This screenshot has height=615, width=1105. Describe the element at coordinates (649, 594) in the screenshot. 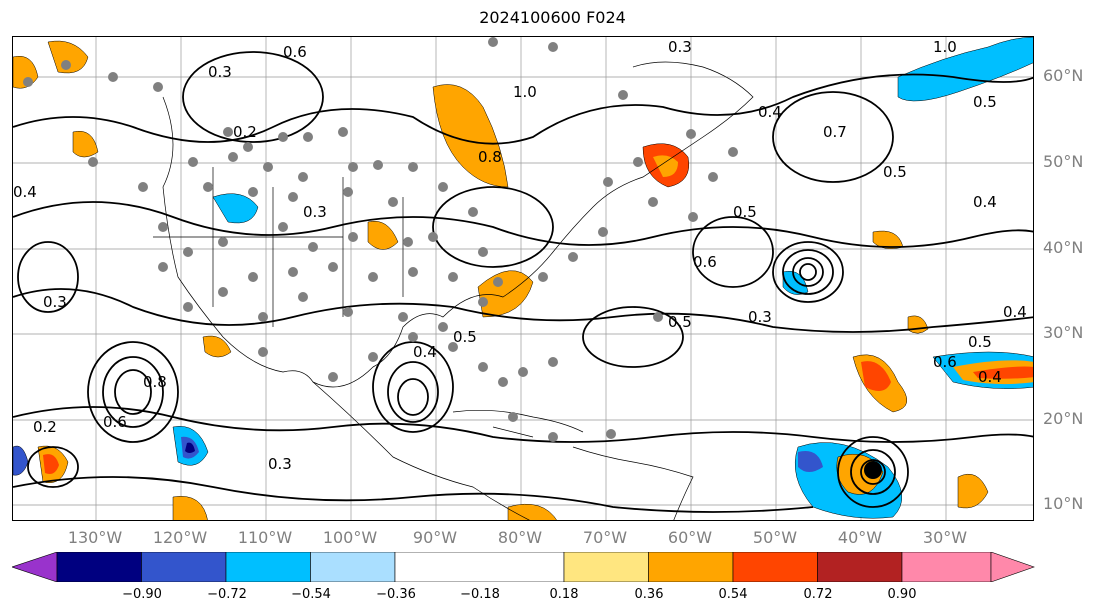

I see `colorbar-tick-label: 0.36` at that location.